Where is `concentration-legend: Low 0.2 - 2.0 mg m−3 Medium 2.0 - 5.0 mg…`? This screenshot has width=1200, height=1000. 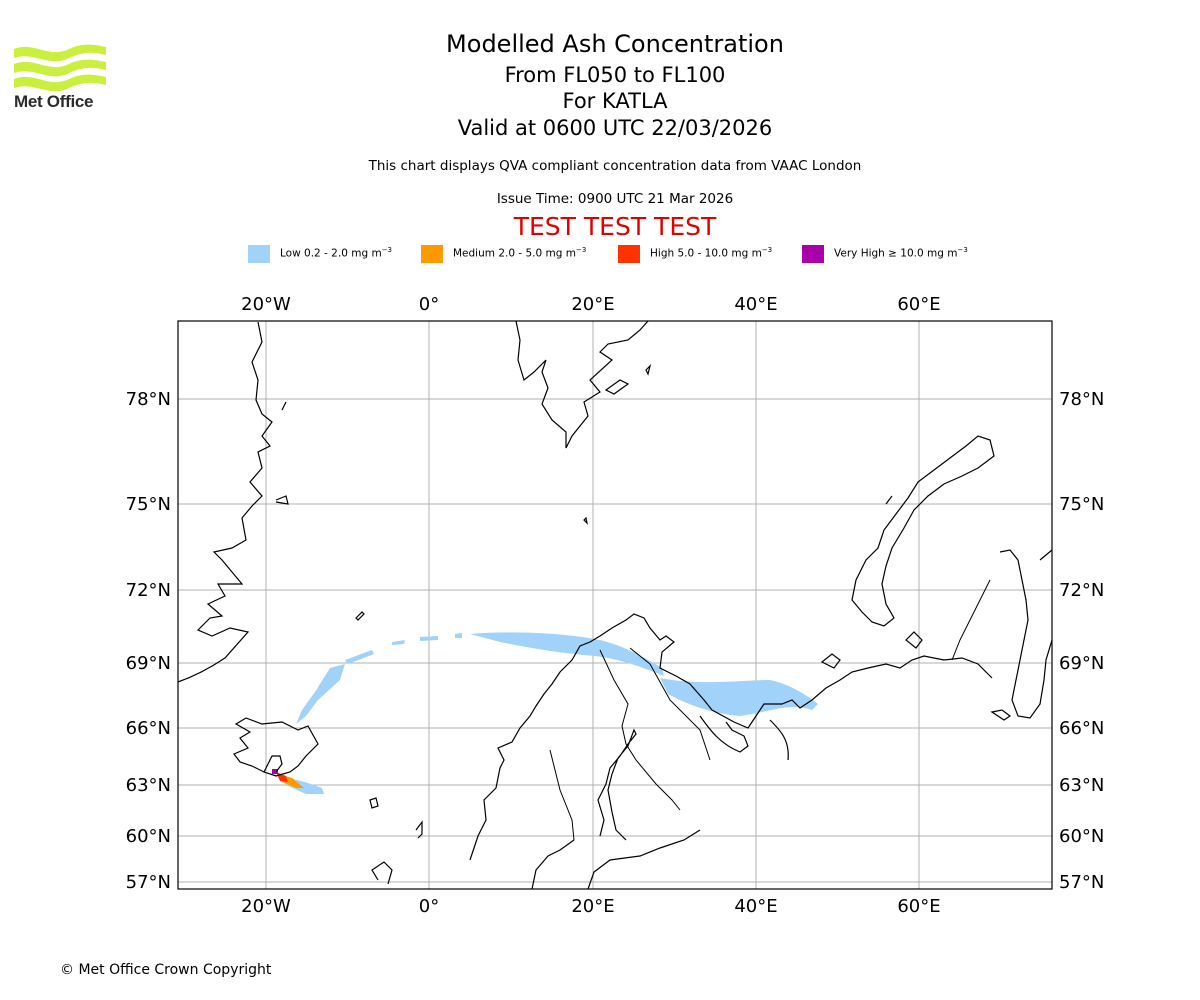 concentration-legend: Low 0.2 - 2.0 mg m−3 Medium 2.0 - 5.0 mg… is located at coordinates (600, 254).